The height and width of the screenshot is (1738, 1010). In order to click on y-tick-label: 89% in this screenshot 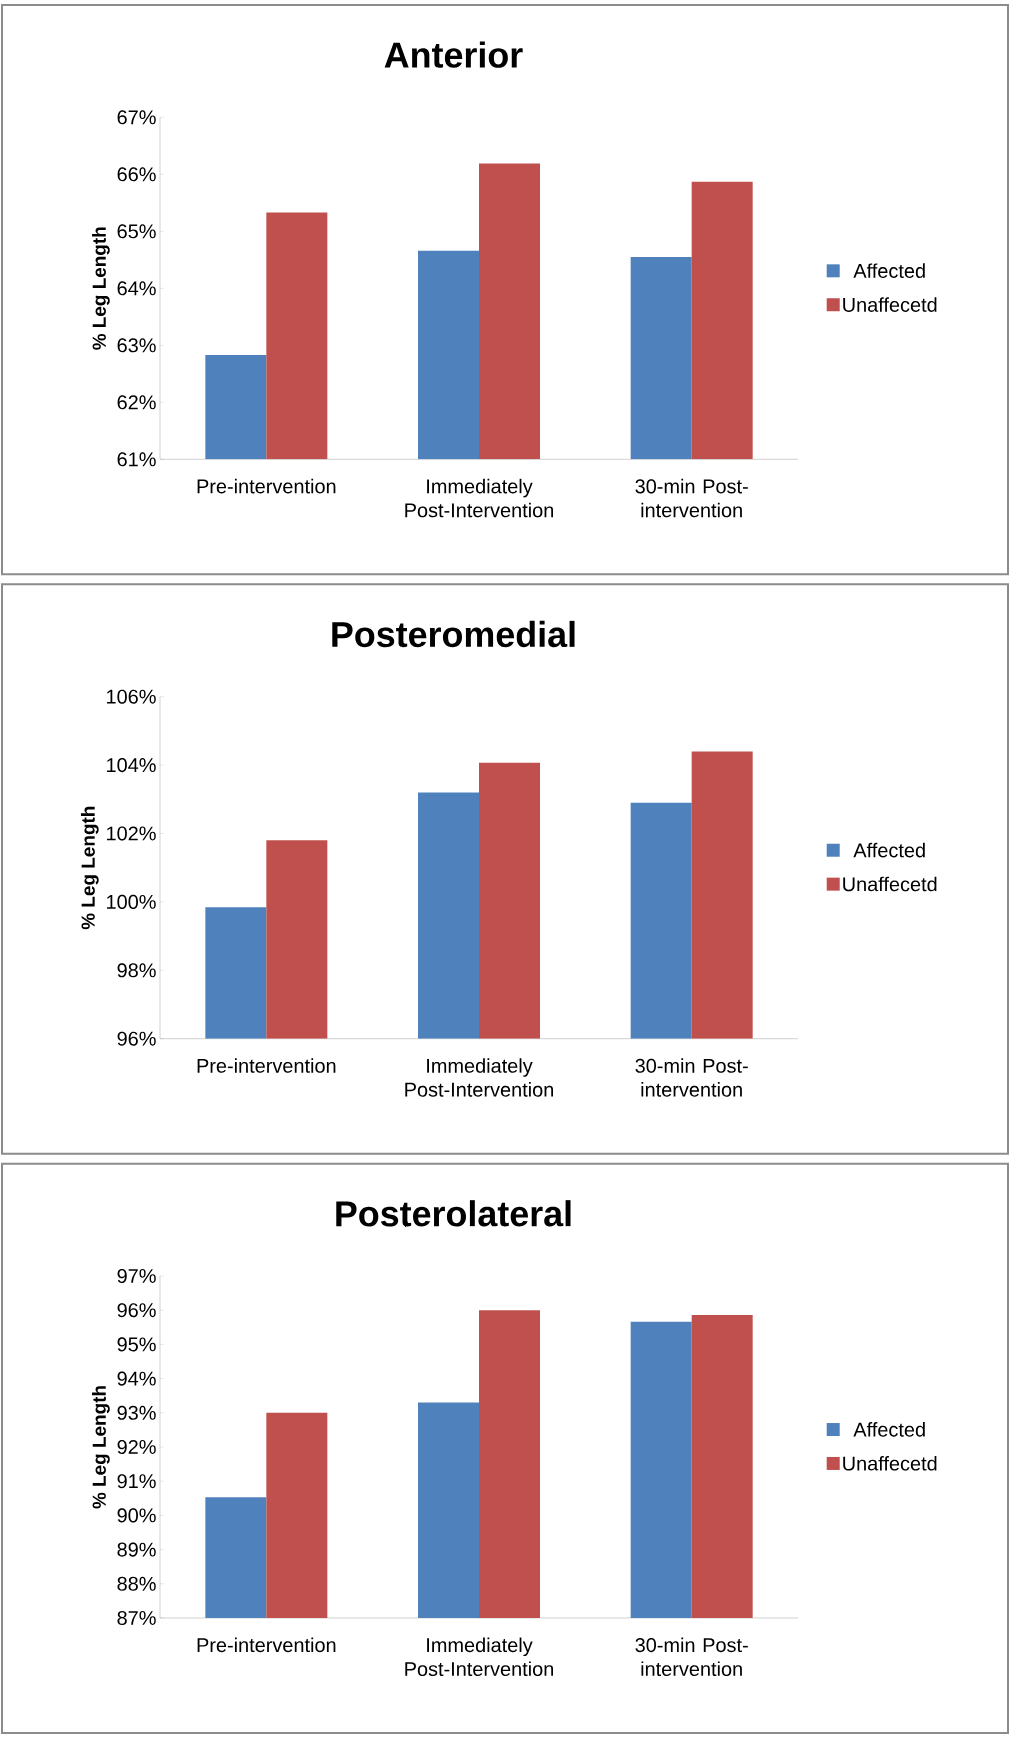, I will do `click(136, 1549)`.